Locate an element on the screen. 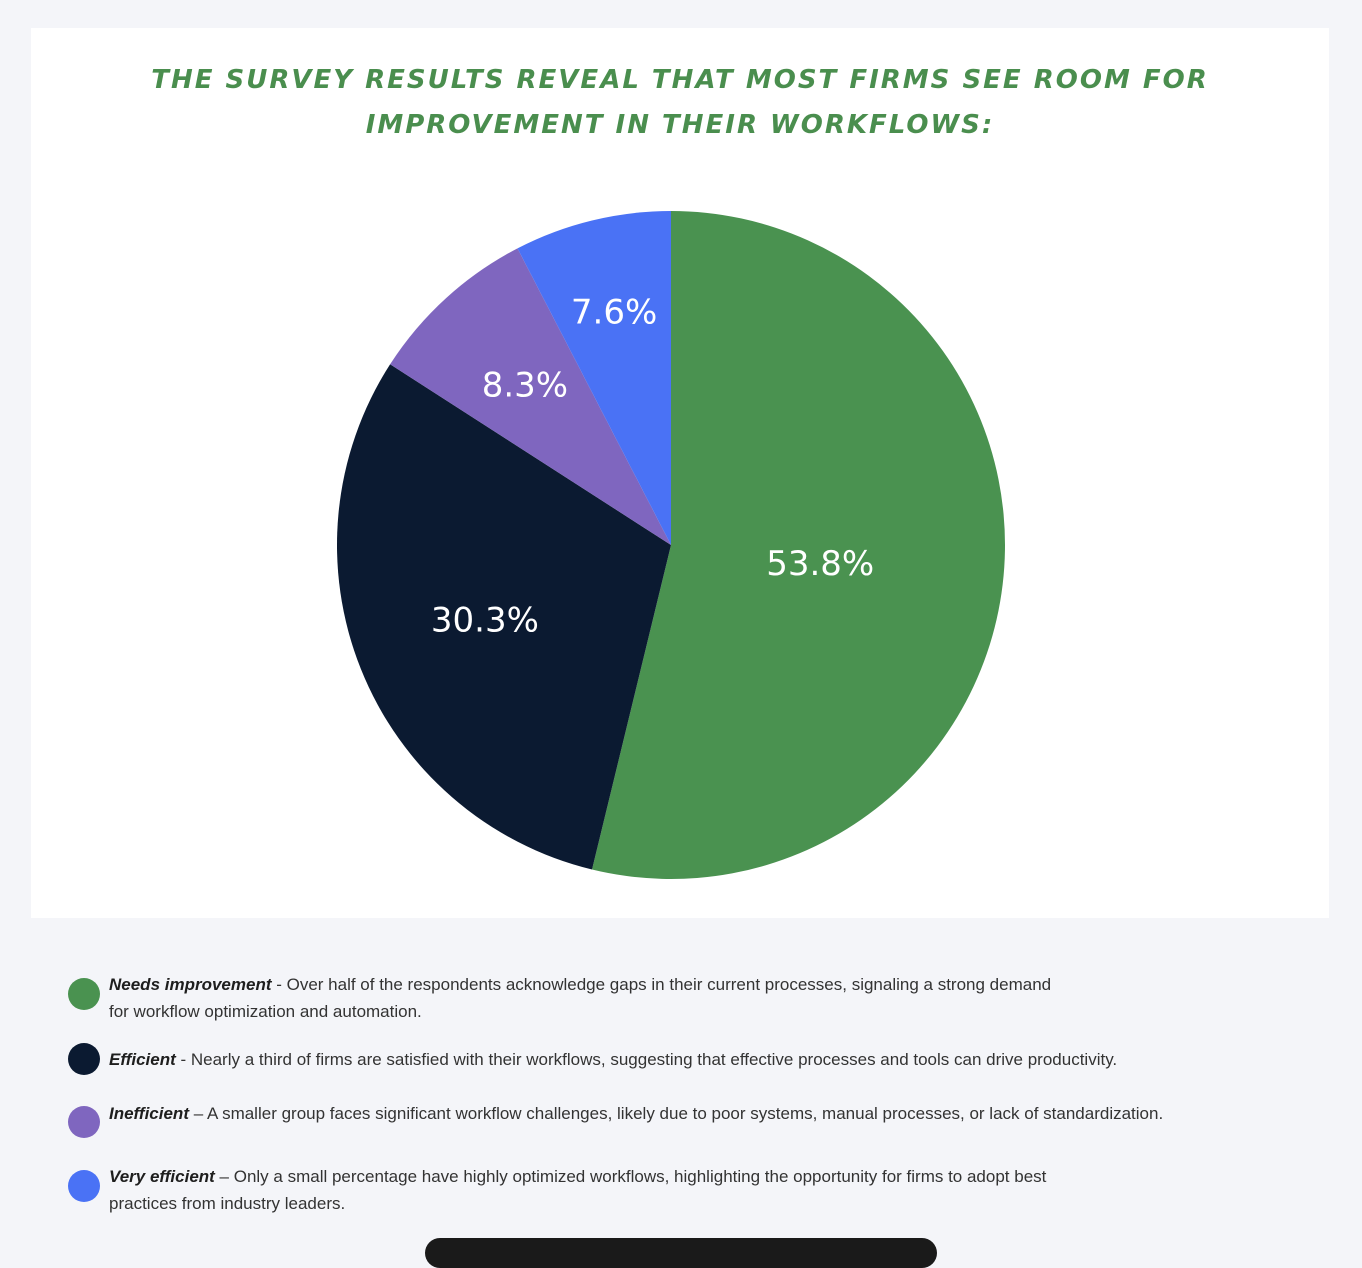  legend-term: Inefficient is located at coordinates (149, 1113).